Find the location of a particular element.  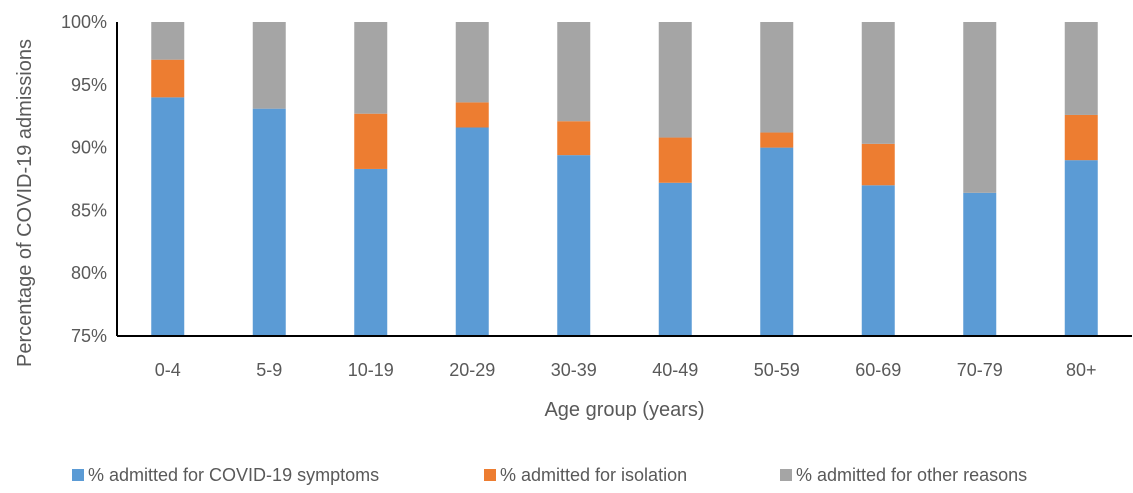

legend-label: % admitted for isolation is located at coordinates (593, 475).